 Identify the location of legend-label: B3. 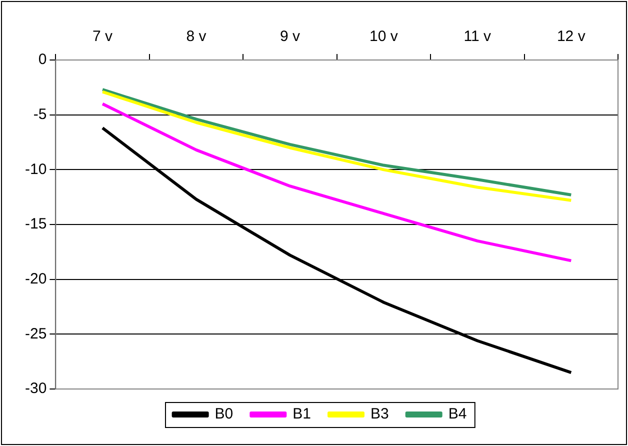
(379, 414).